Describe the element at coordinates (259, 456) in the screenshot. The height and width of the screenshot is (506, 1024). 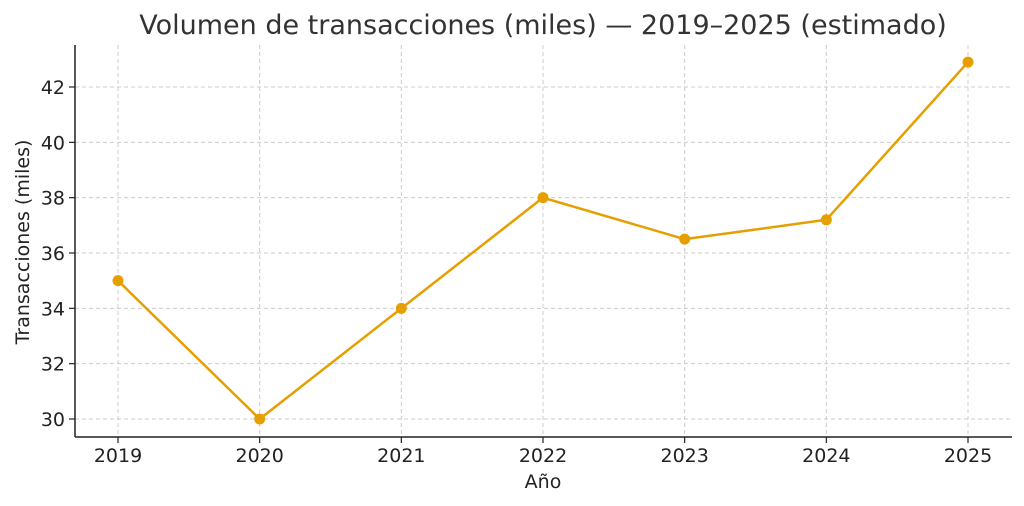
I see `x-tick-label: 2020` at that location.